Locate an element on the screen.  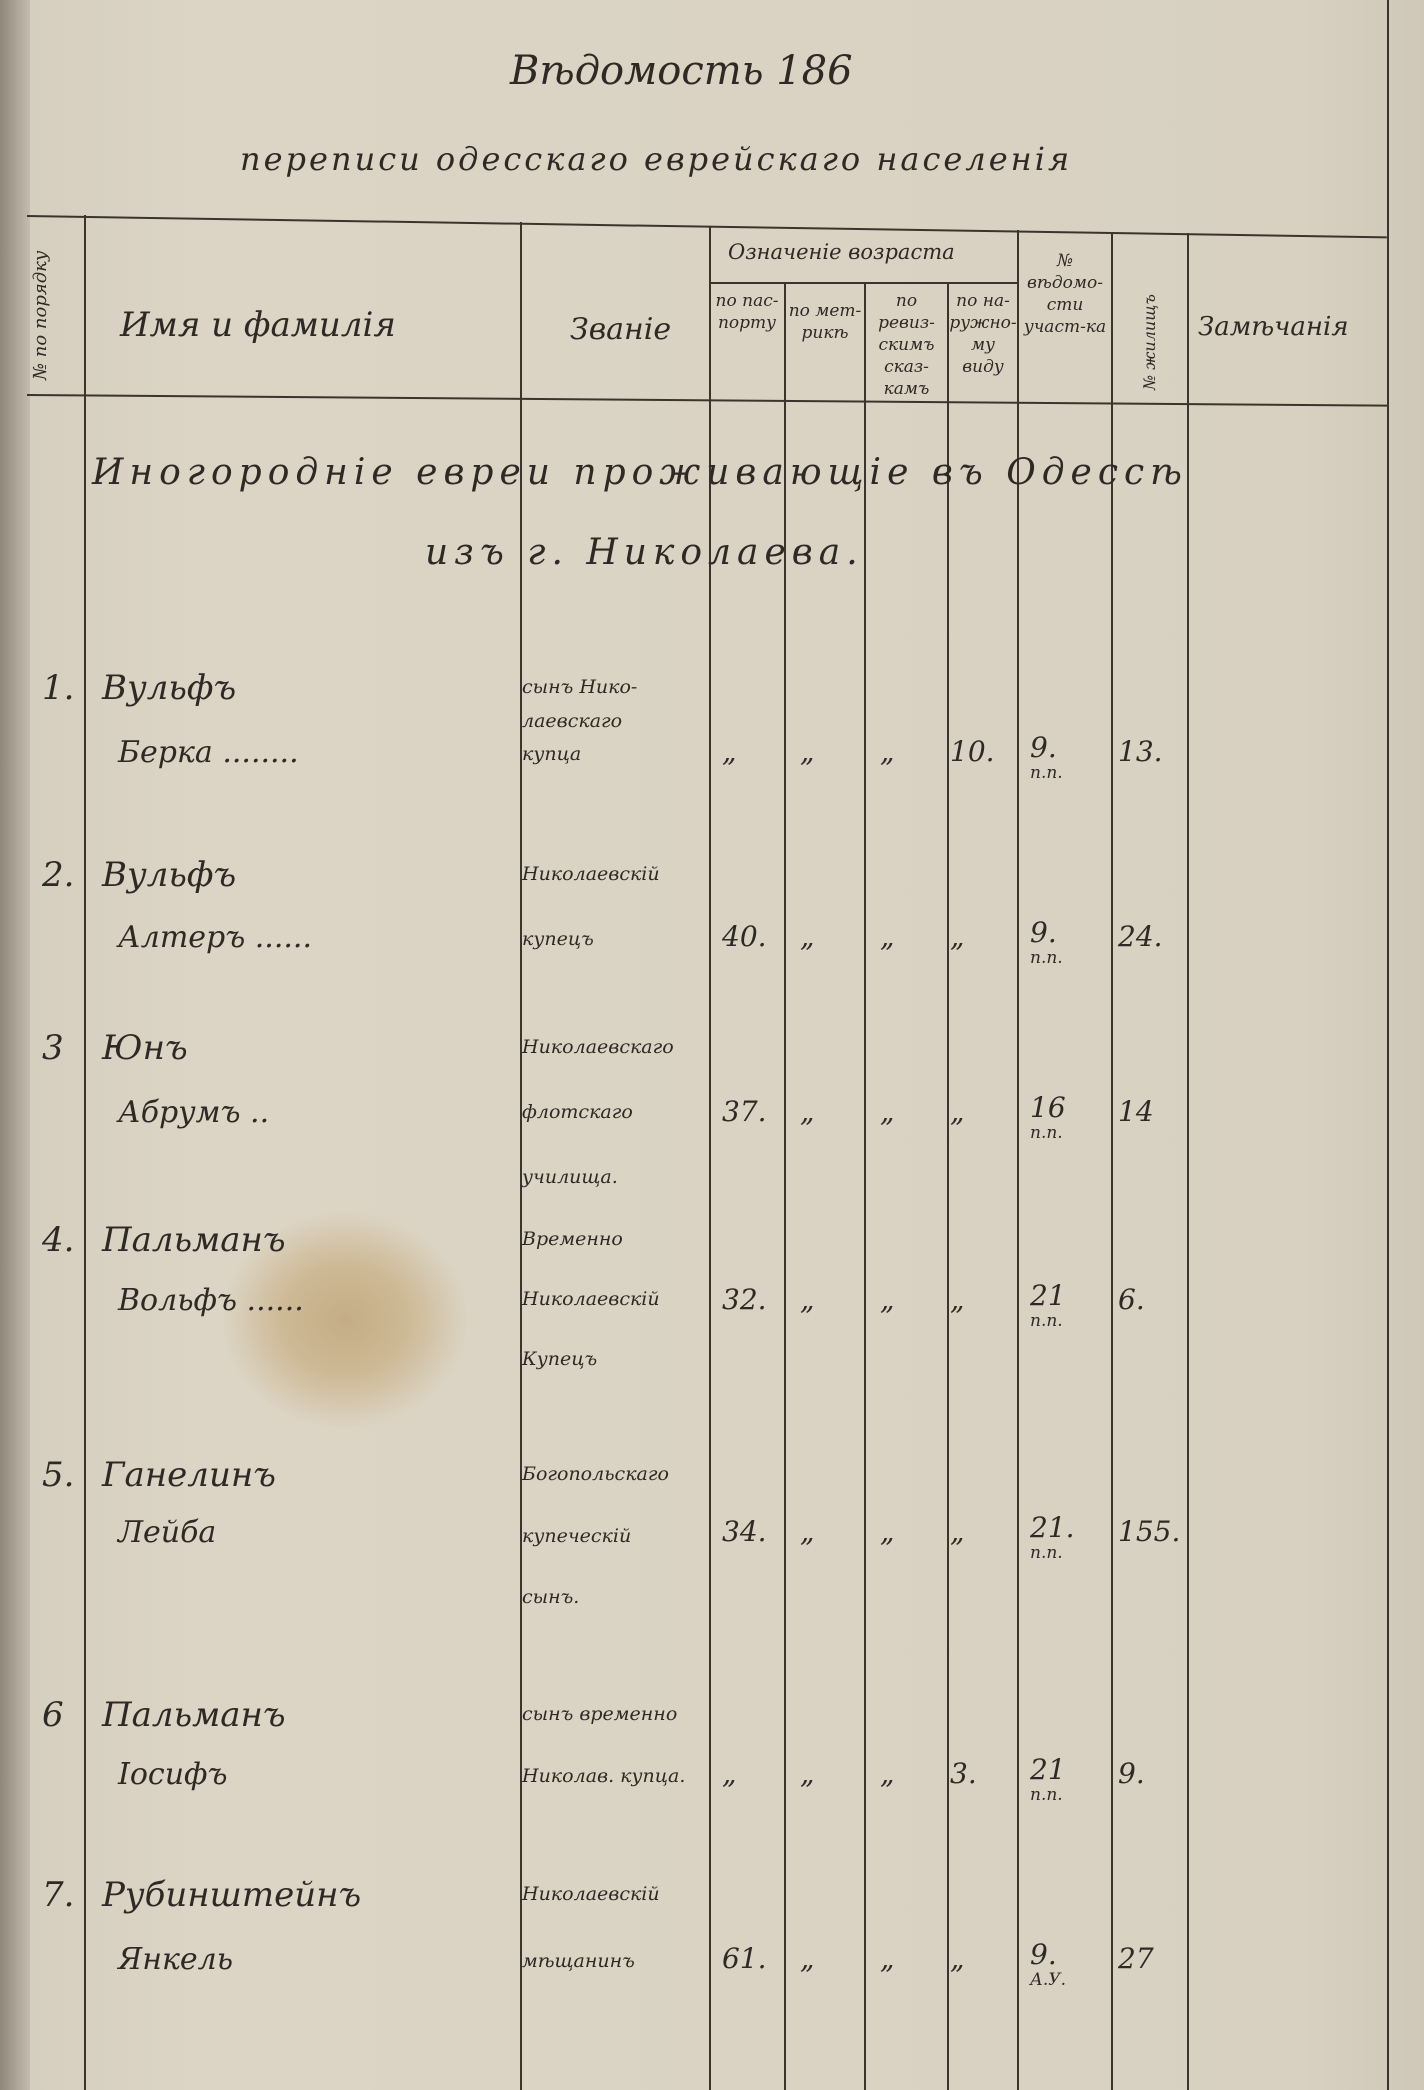
register-number: 21. is located at coordinates (1052, 1527).